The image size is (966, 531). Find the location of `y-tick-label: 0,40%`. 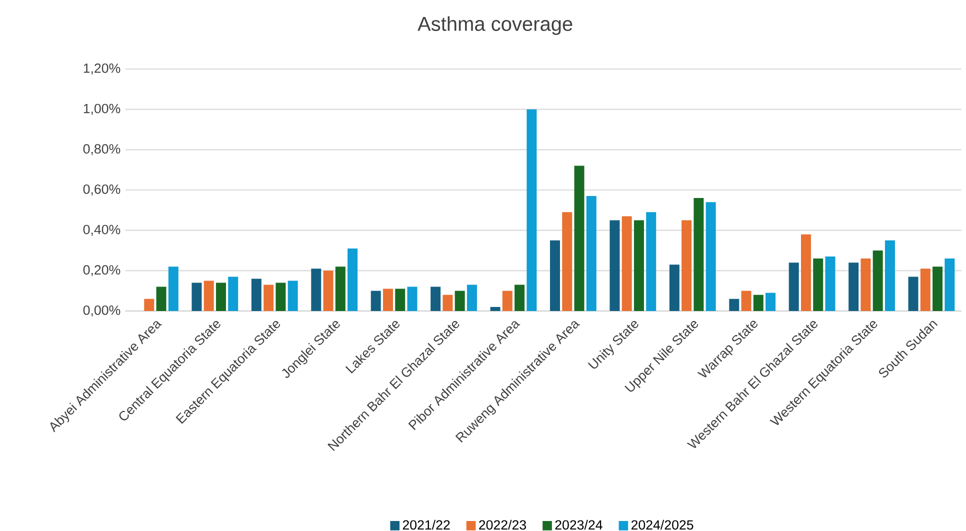

y-tick-label: 0,40% is located at coordinates (101, 230).